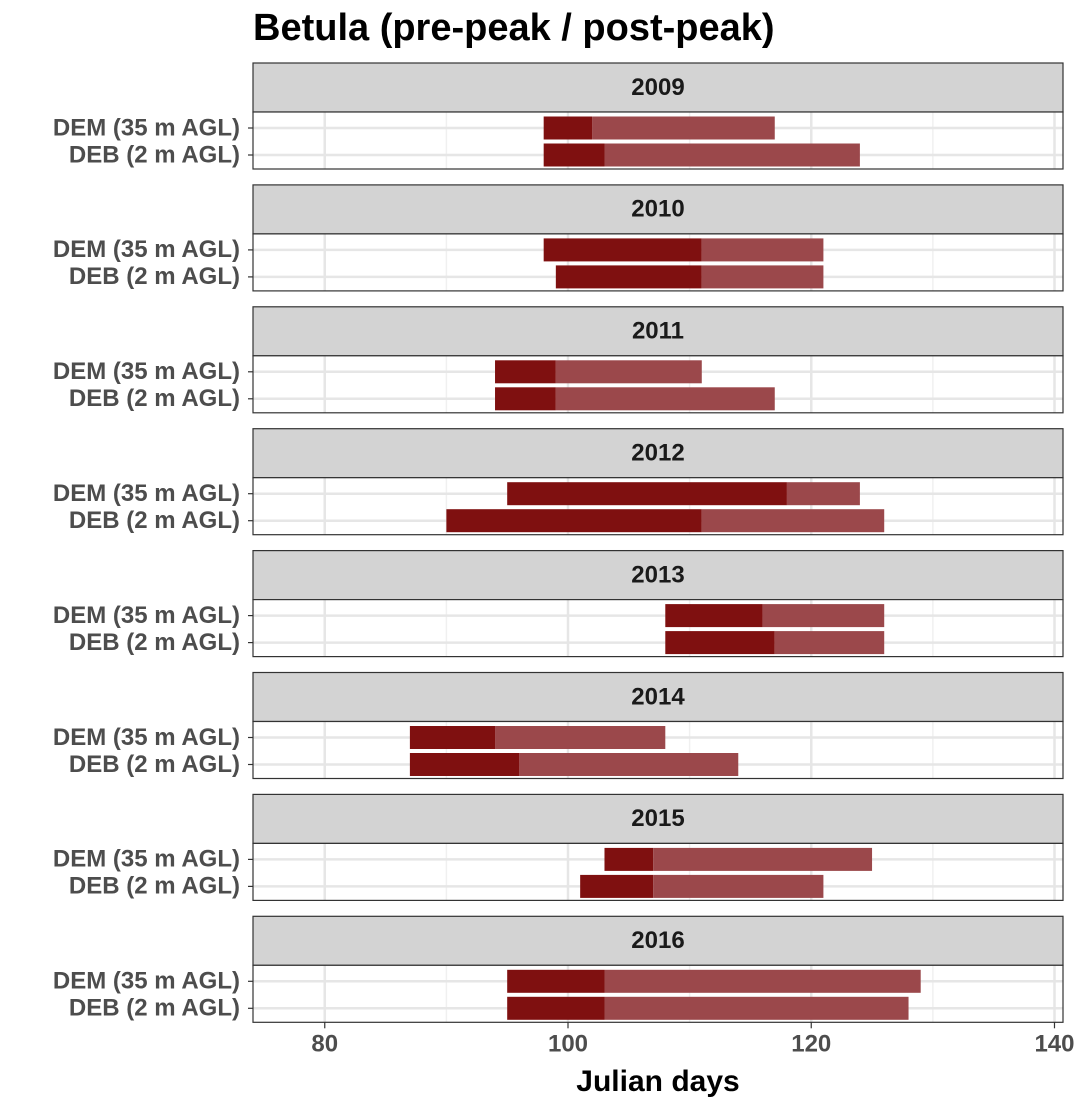 This screenshot has width=1082, height=1105. I want to click on facet-label: 2011, so click(658, 331).